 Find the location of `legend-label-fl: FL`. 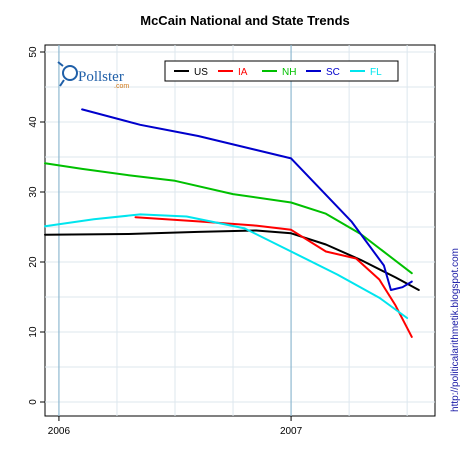

legend-label-fl: FL is located at coordinates (376, 72).